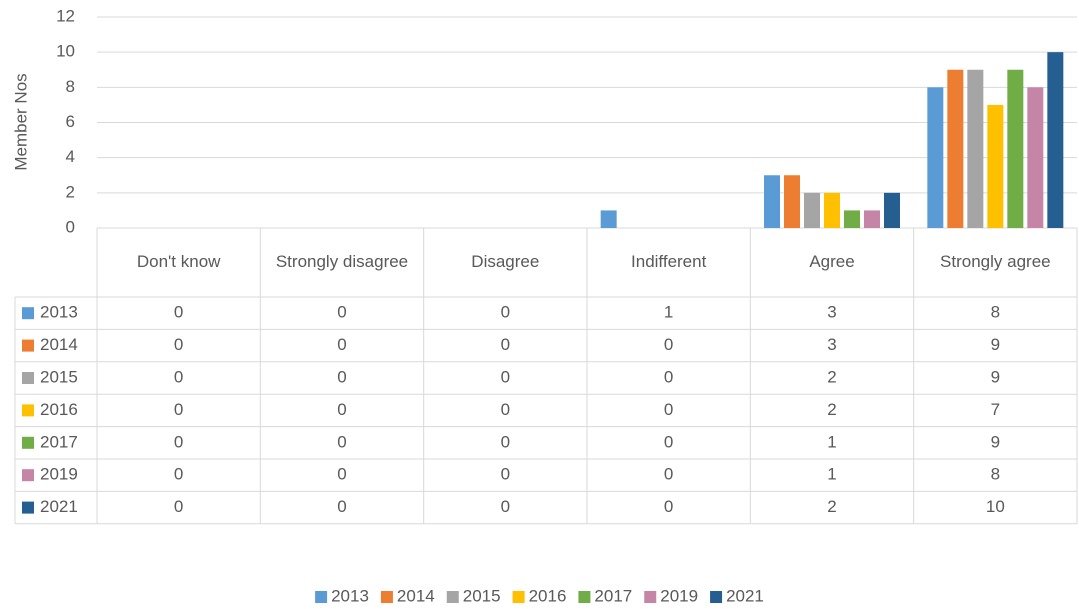 The height and width of the screenshot is (609, 1079). Describe the element at coordinates (59, 441) in the screenshot. I see `table-row-label: 2017` at that location.